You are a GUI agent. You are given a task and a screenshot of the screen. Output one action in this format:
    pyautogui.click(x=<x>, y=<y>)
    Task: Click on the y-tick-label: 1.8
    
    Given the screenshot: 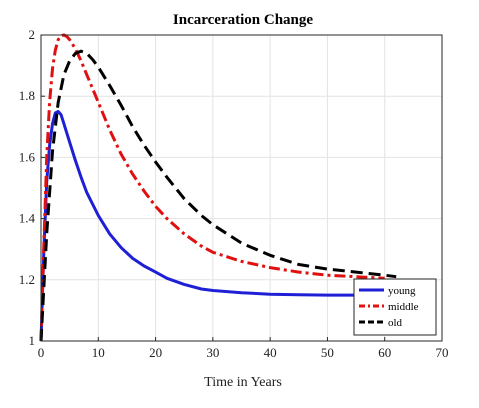 What is the action you would take?
    pyautogui.click(x=27, y=95)
    